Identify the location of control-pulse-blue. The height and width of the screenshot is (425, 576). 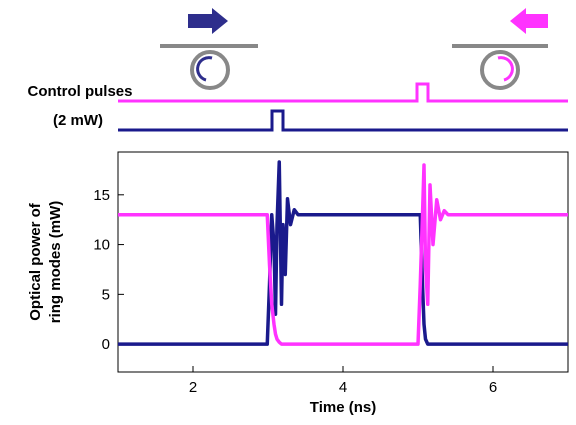
(343, 120).